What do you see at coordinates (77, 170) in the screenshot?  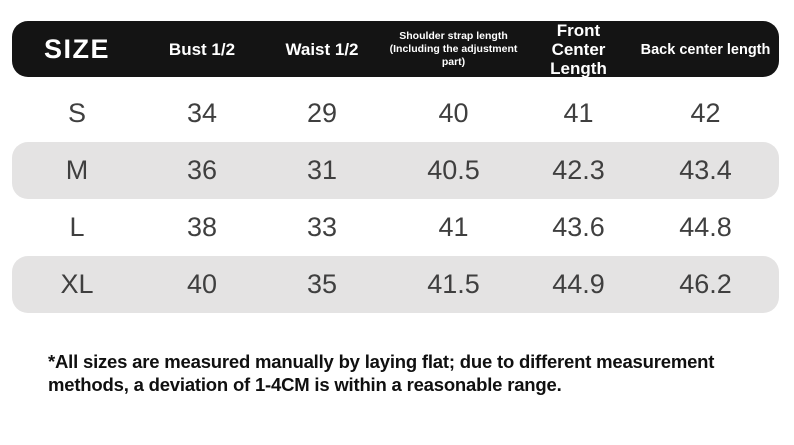 I see `size-cell: M` at bounding box center [77, 170].